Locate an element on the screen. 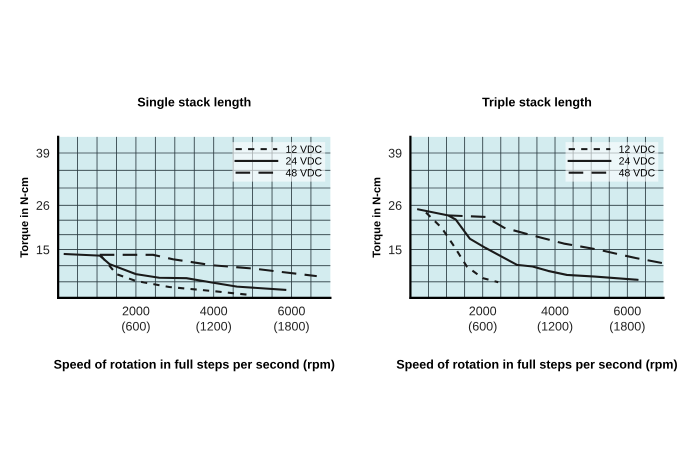  chart-title: Single stack length is located at coordinates (194, 103).